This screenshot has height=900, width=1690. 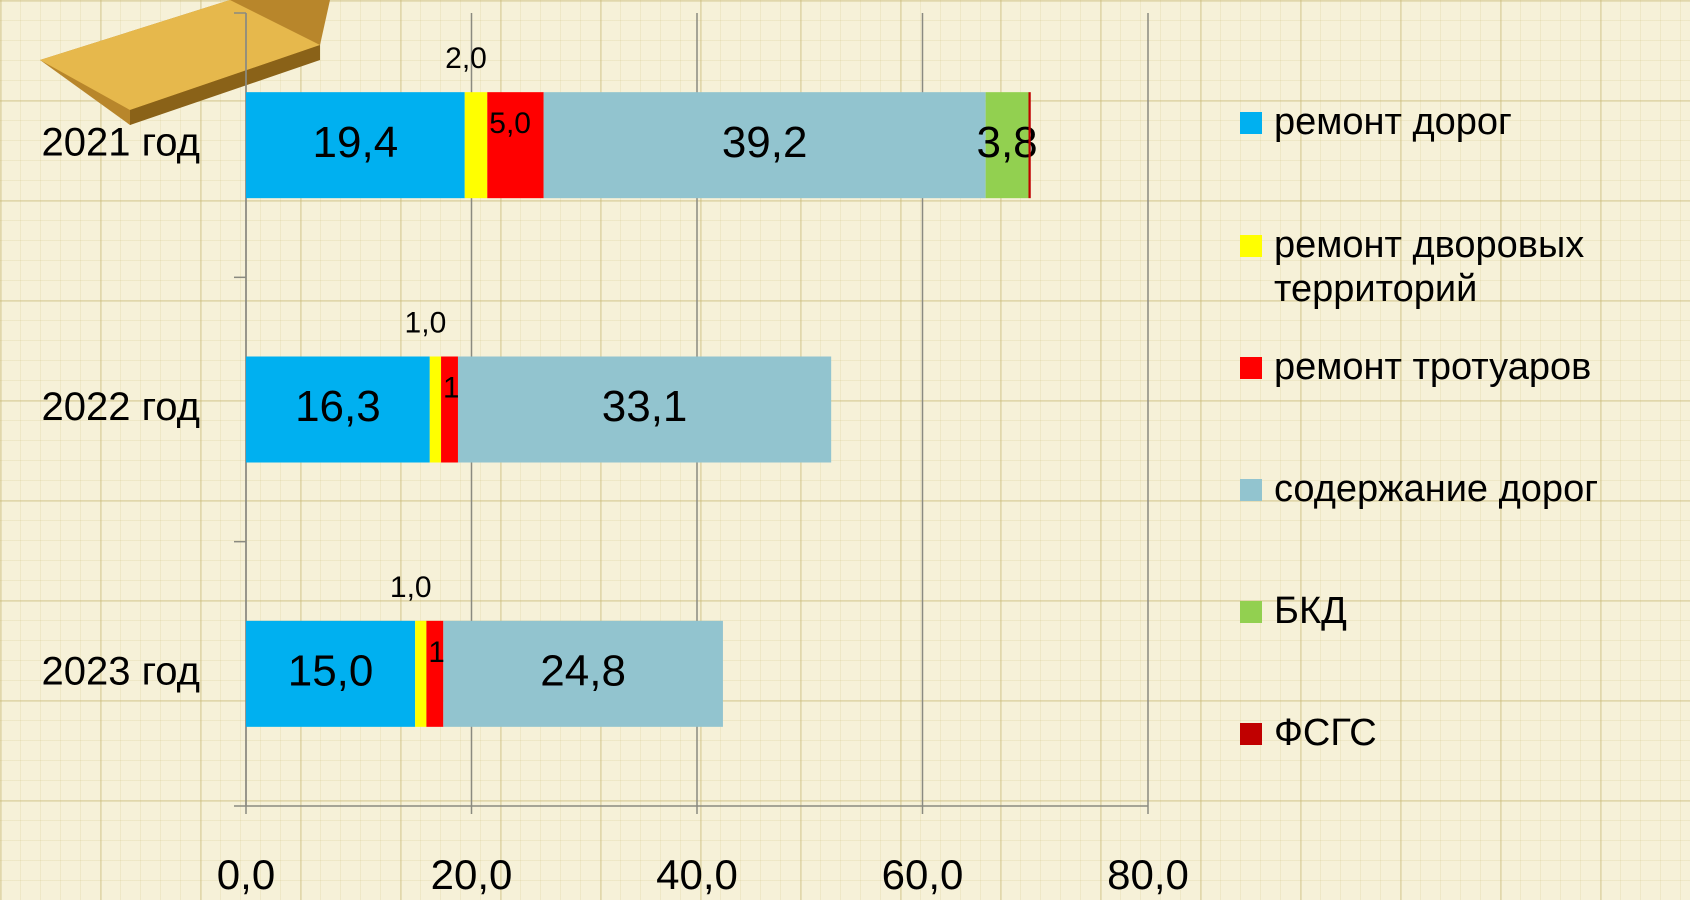 What do you see at coordinates (1310, 611) in the screenshot?
I see `legend-label: БКД` at bounding box center [1310, 611].